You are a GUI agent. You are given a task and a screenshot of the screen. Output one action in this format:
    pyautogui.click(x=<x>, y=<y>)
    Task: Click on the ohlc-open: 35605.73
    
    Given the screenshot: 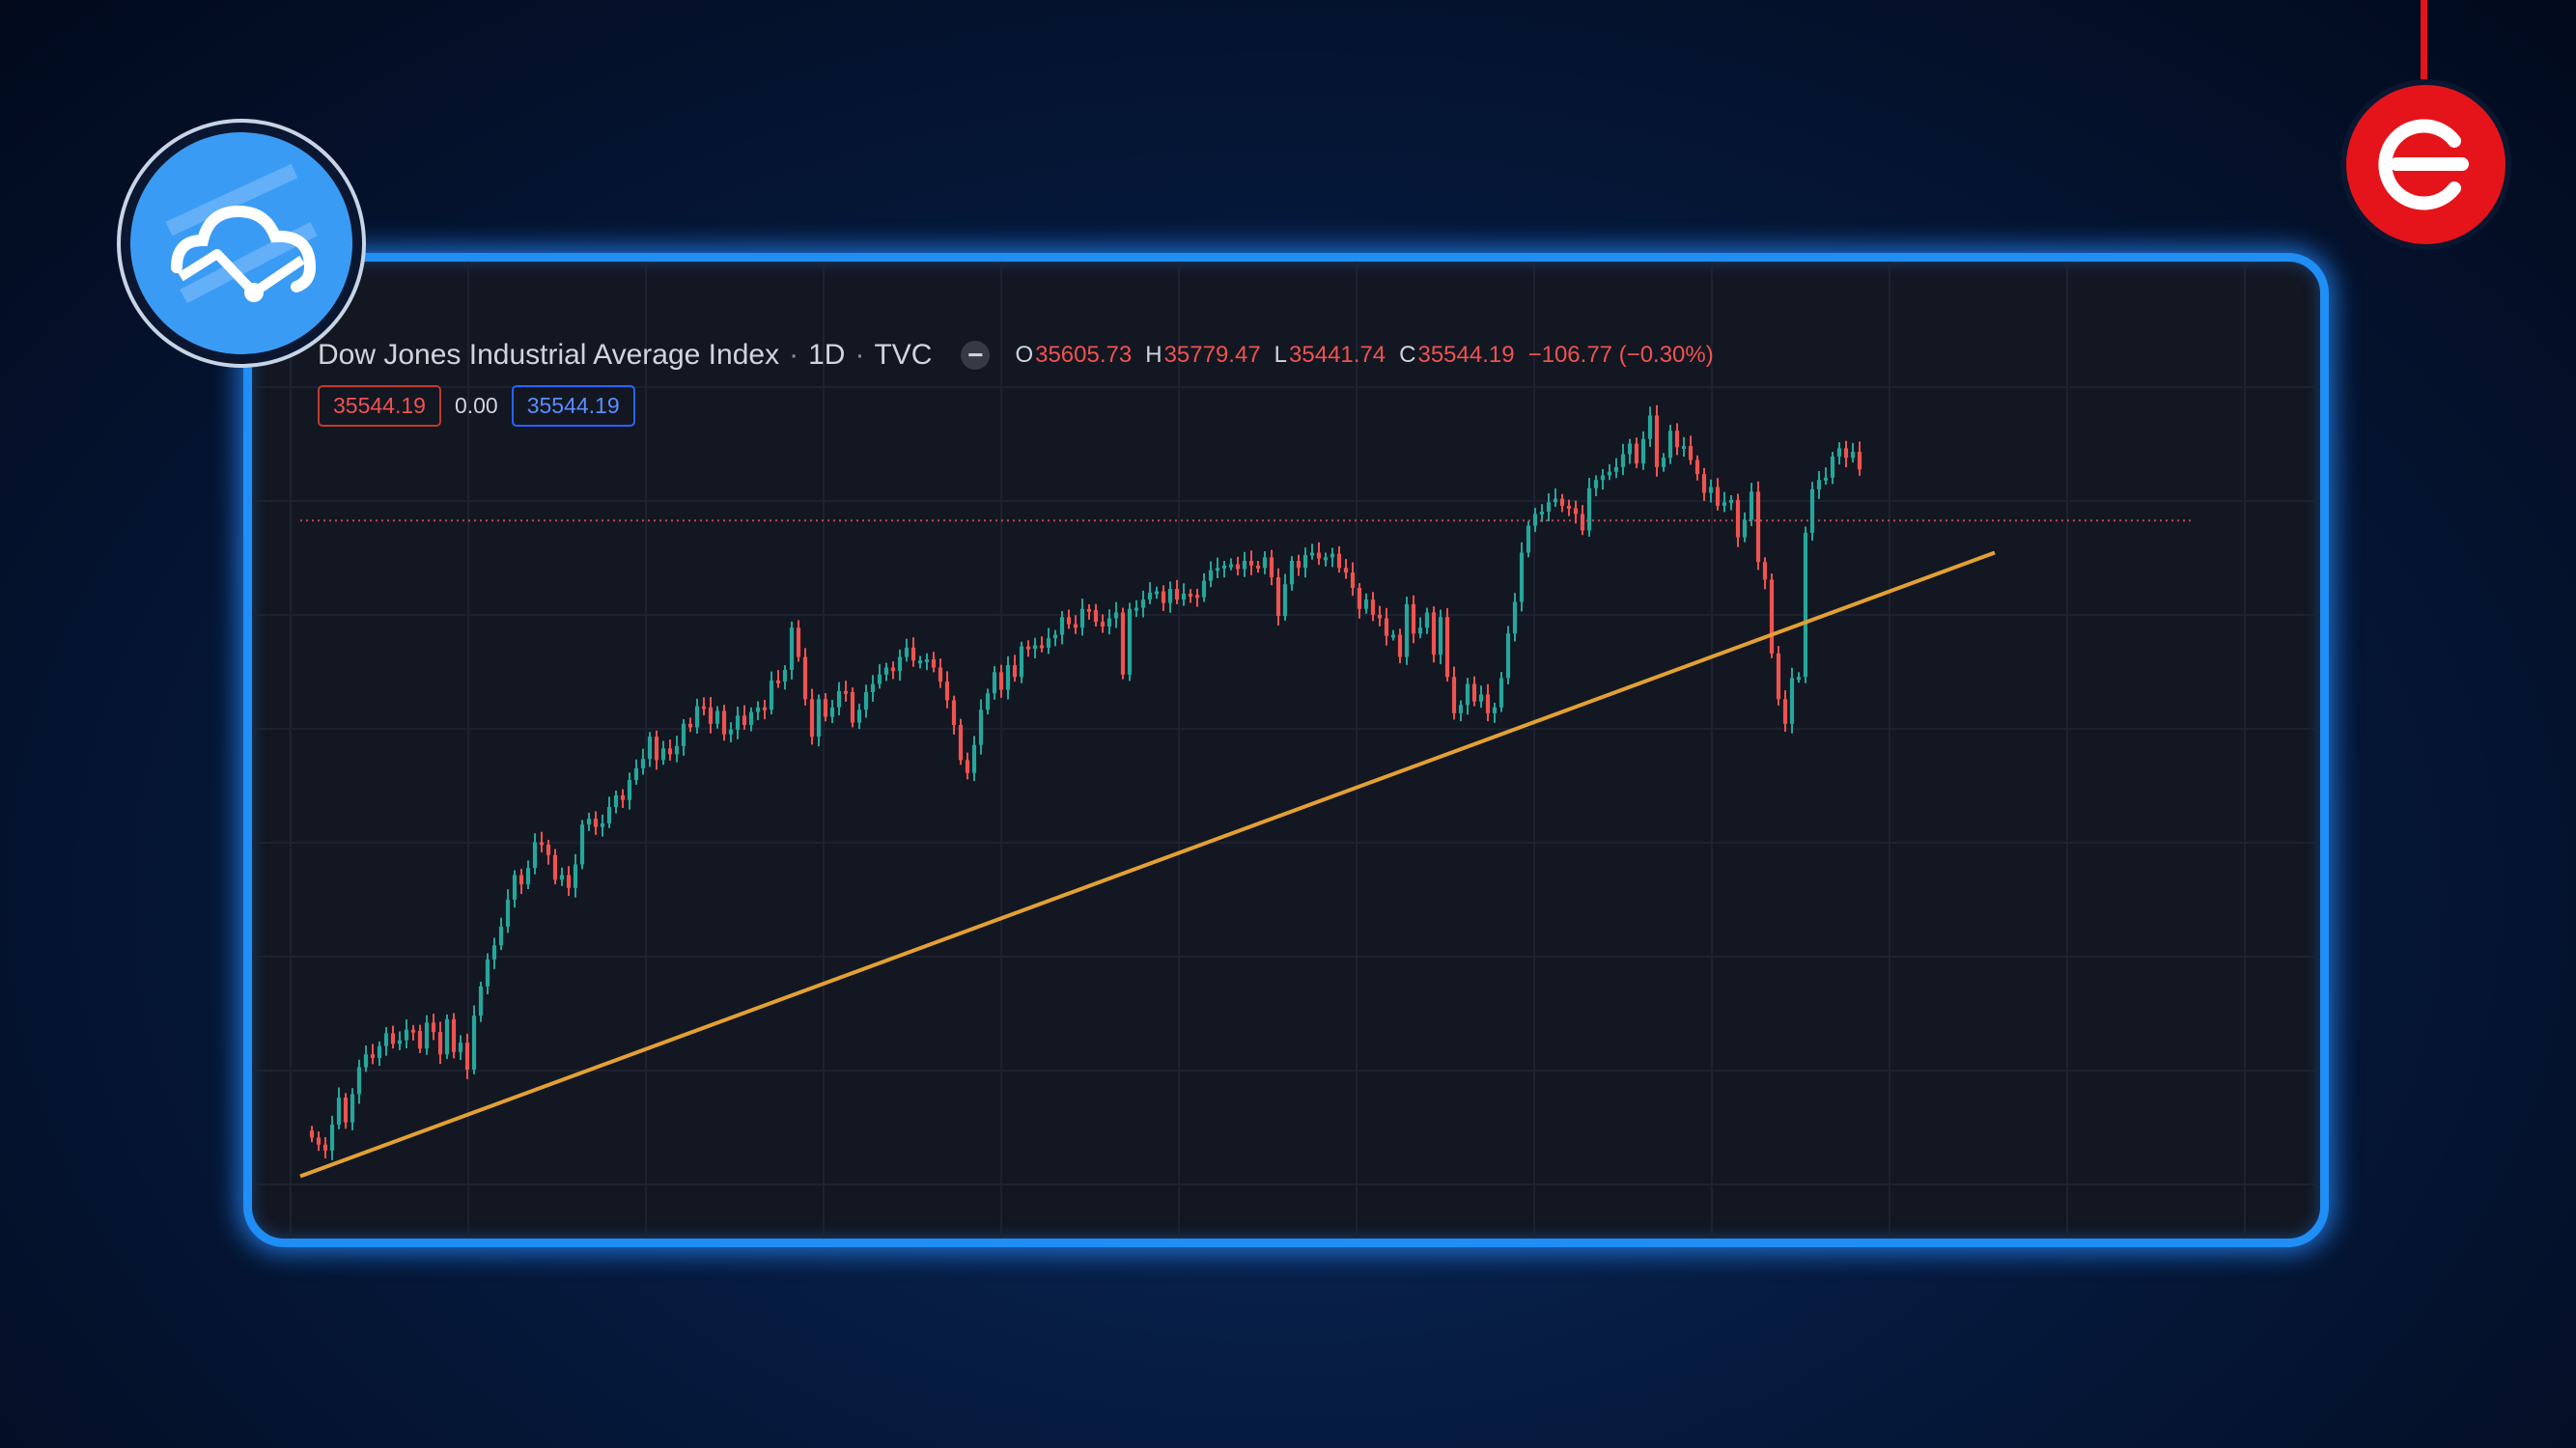 What is the action you would take?
    pyautogui.click(x=1084, y=355)
    